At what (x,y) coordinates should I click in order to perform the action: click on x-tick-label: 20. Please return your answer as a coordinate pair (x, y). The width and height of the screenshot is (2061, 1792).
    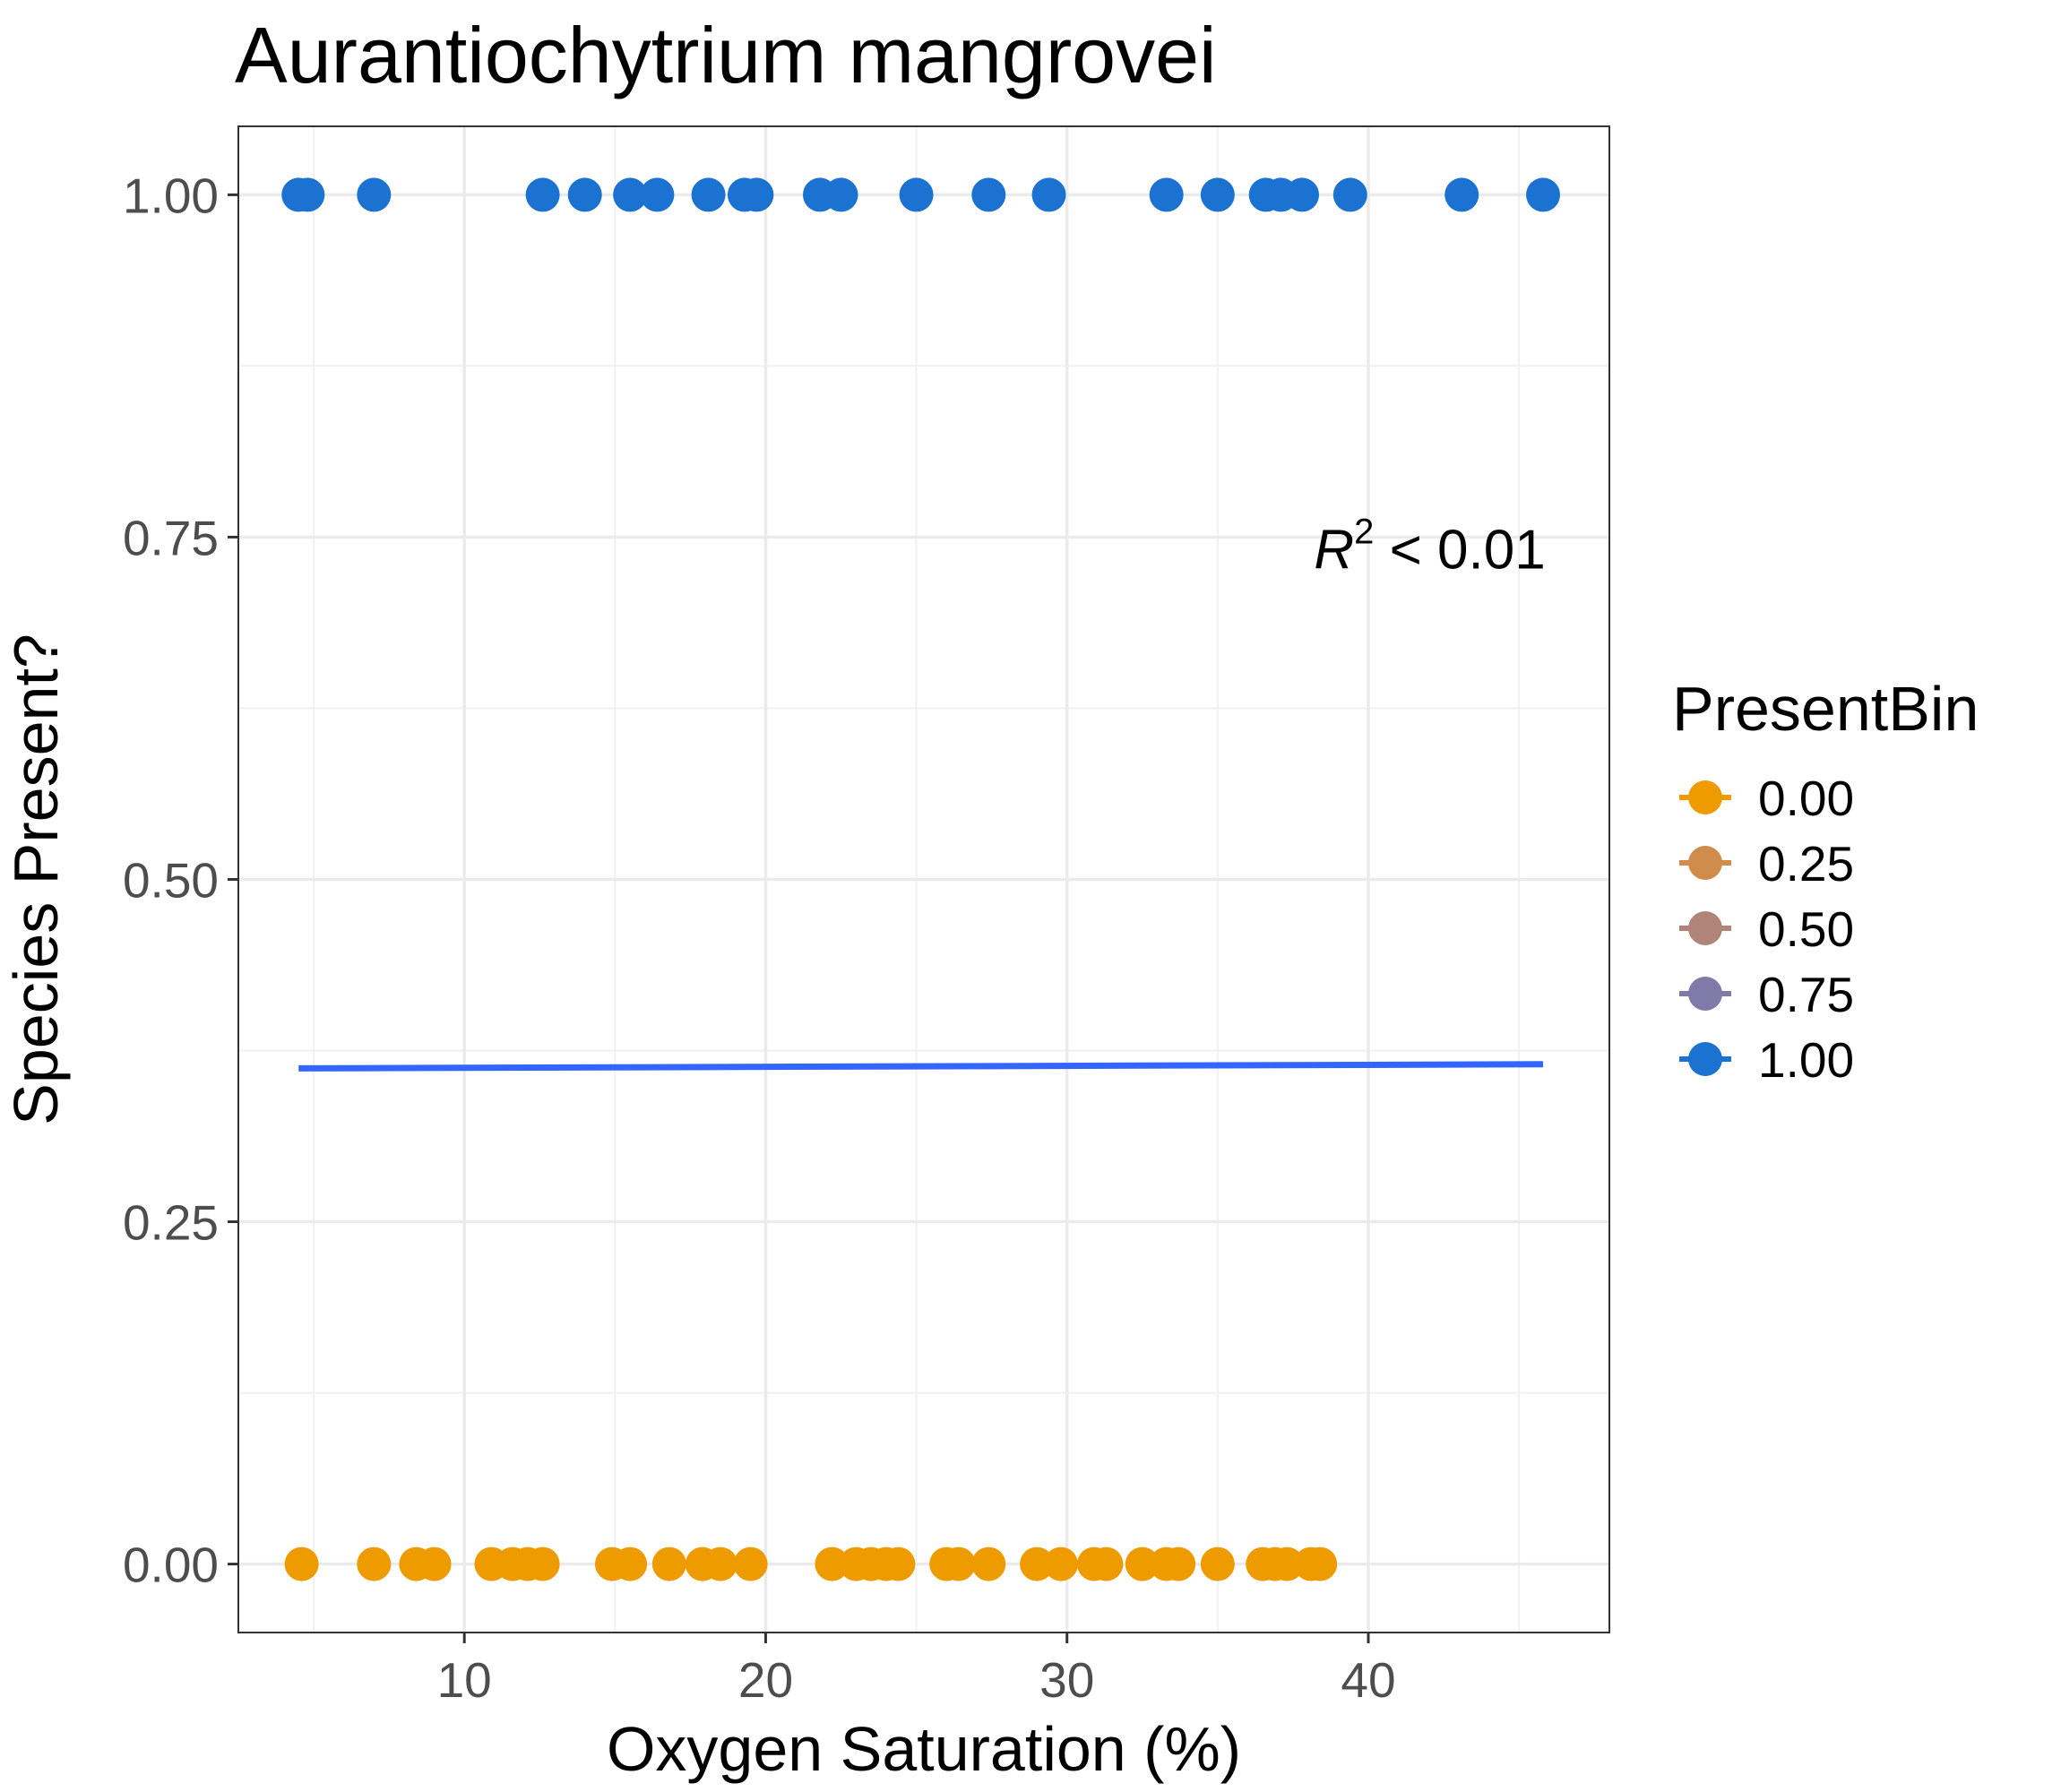
    Looking at the image, I should click on (765, 1680).